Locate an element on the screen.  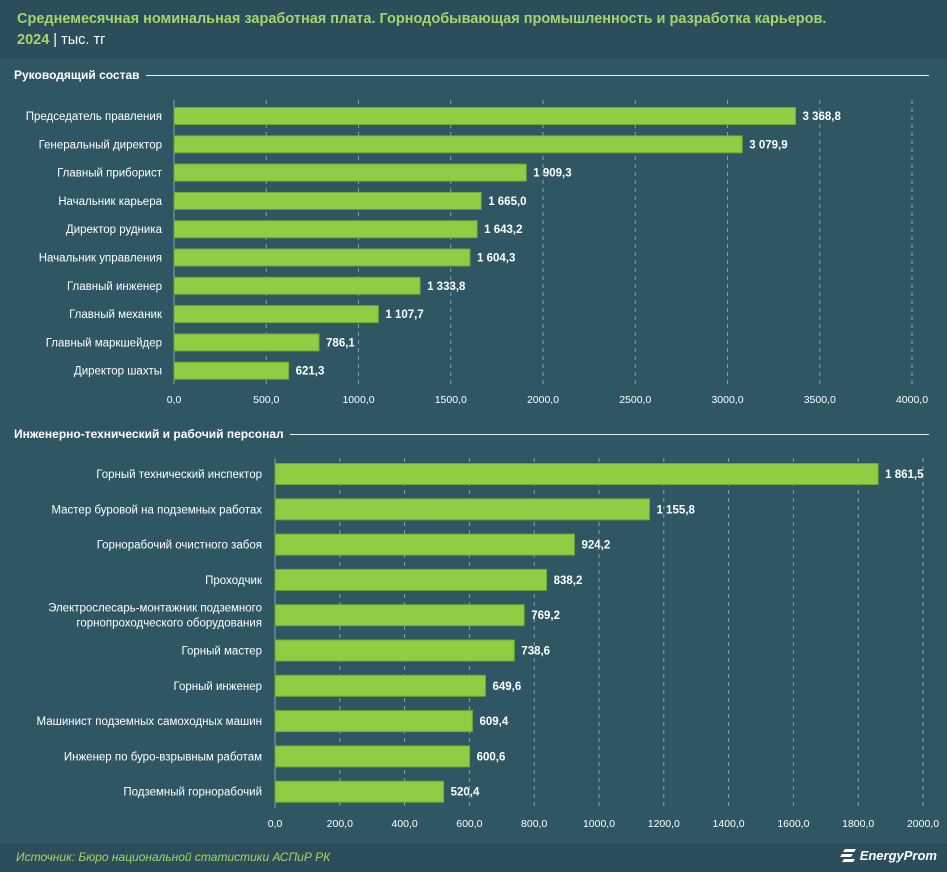
category-label: Горнорабочий очистного забоя is located at coordinates (179, 546).